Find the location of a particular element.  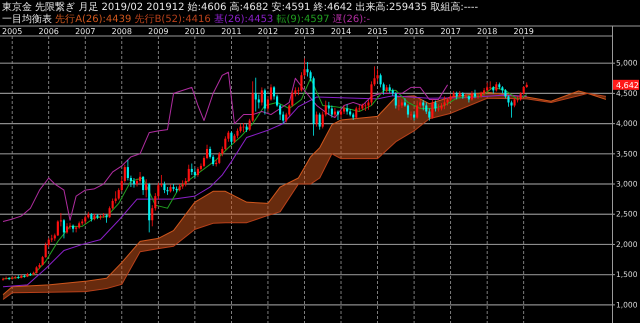

x-tick-label: 2005 is located at coordinates (12, 31).